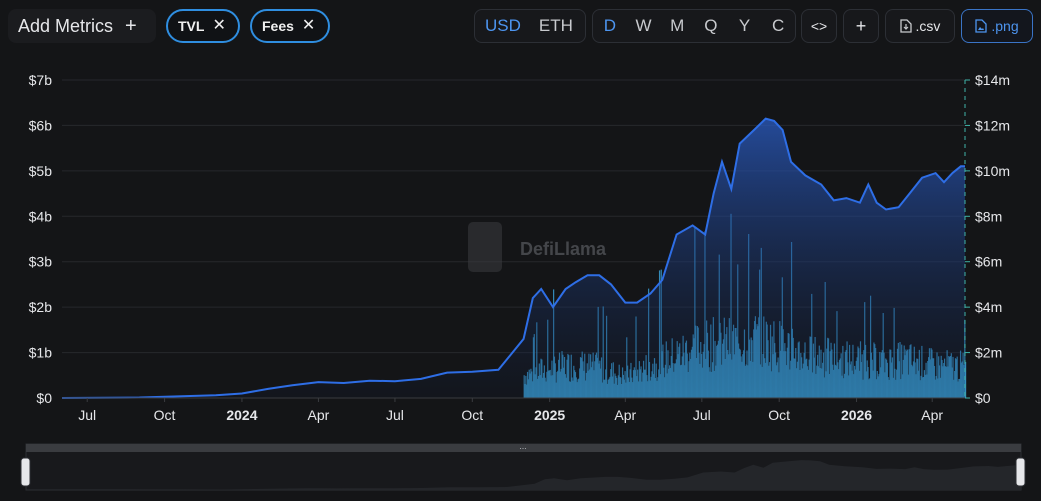 This screenshot has height=501, width=1041. Describe the element at coordinates (191, 26) in the screenshot. I see `chip-label: TVL` at that location.